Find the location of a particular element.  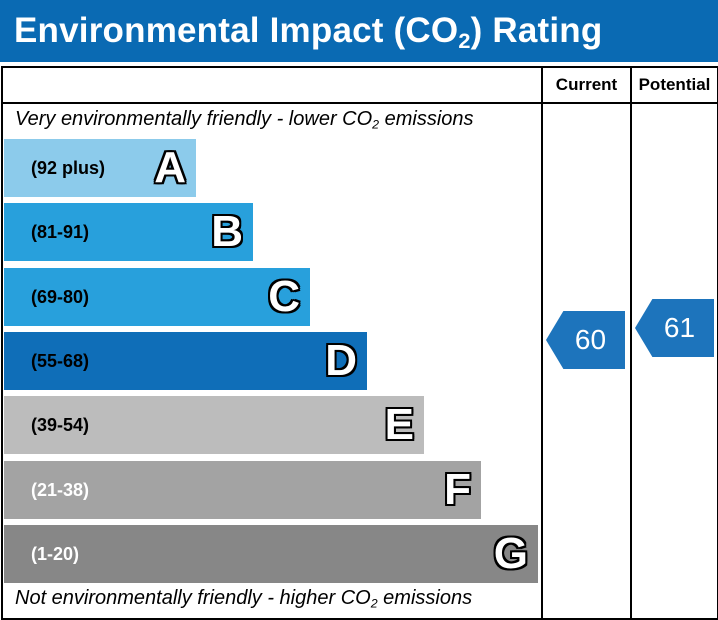

potential-rating-arrow: 61 is located at coordinates (674, 328).